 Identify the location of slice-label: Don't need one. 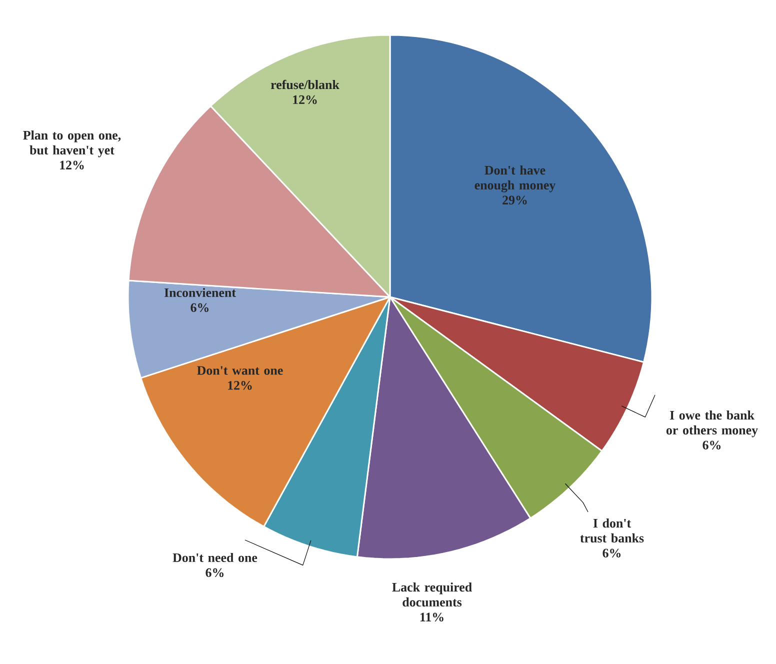
(215, 557).